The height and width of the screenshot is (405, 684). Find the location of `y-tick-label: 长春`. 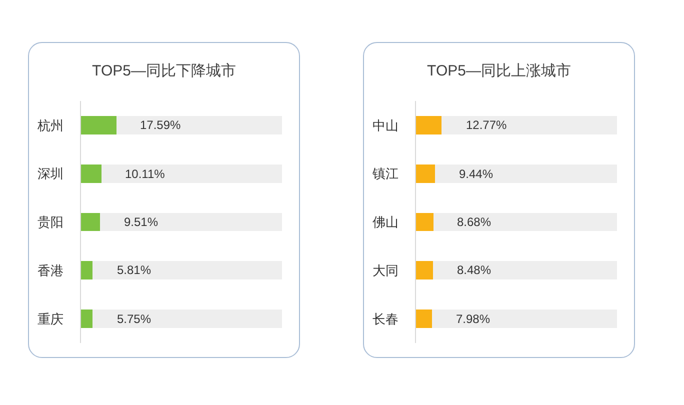

y-tick-label: 长春 is located at coordinates (385, 318).